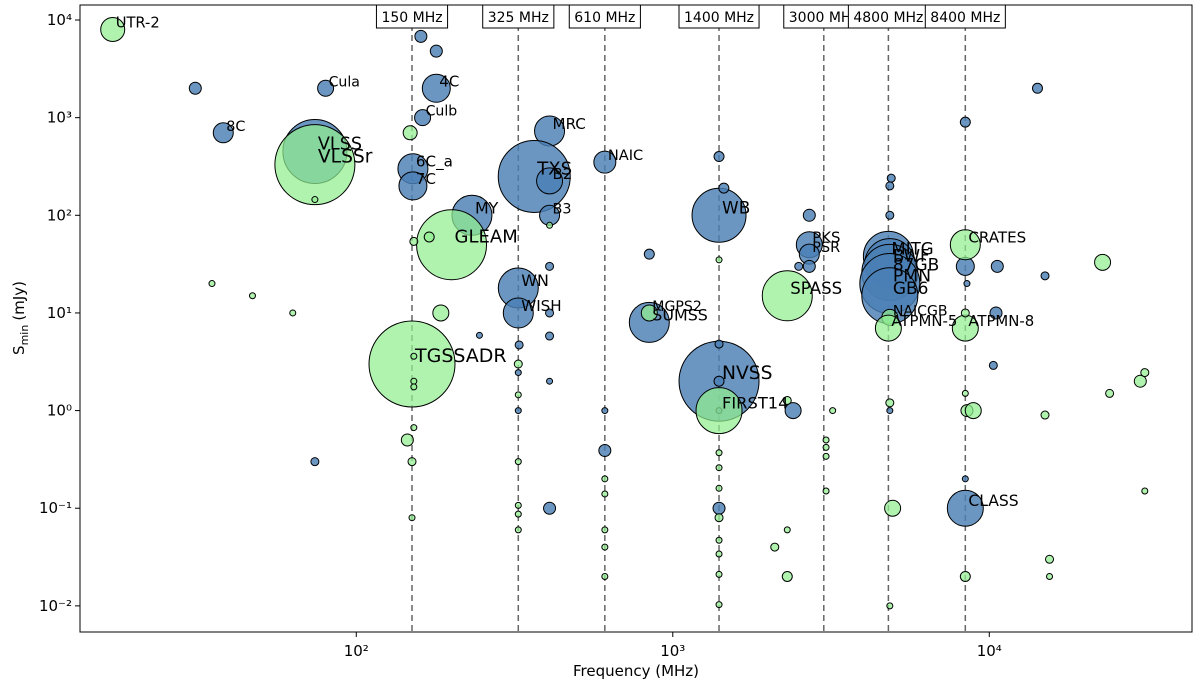 Image resolution: width=1200 pixels, height=688 pixels. I want to click on bubble-label: UTR-2, so click(138, 22).